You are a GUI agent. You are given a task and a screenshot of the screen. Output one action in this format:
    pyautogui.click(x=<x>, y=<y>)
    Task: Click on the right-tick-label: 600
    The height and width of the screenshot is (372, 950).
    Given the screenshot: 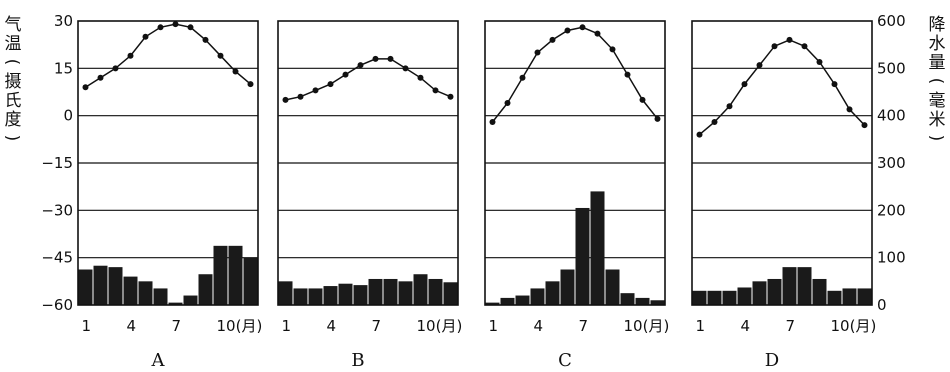 What is the action you would take?
    pyautogui.click(x=891, y=21)
    